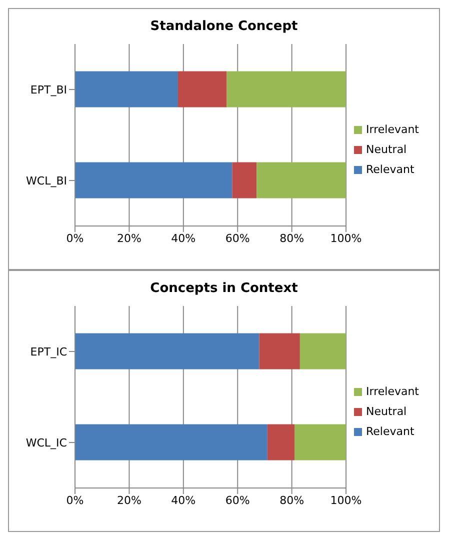 This screenshot has width=450, height=543. What do you see at coordinates (47, 443) in the screenshot?
I see `y-tick-label: WCL_IC` at bounding box center [47, 443].